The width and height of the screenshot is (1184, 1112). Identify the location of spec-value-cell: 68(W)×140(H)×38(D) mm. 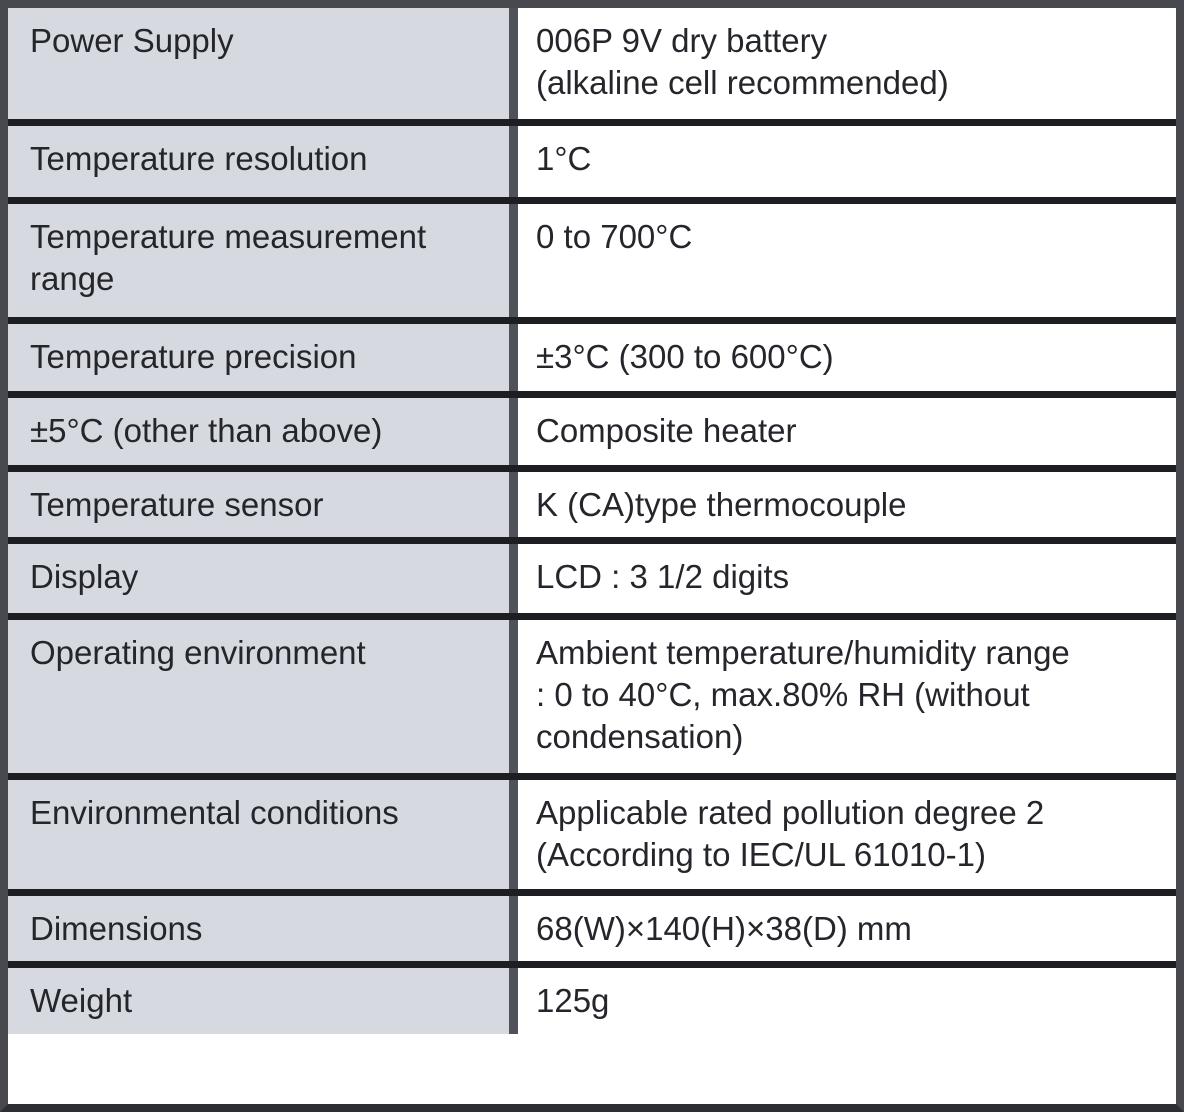
(847, 928).